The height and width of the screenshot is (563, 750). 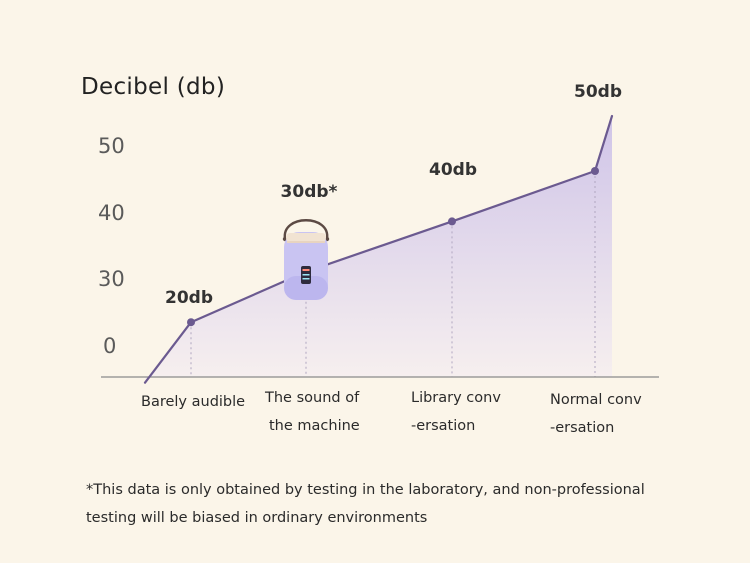 What do you see at coordinates (111, 146) in the screenshot?
I see `y-tick-label: 50` at bounding box center [111, 146].